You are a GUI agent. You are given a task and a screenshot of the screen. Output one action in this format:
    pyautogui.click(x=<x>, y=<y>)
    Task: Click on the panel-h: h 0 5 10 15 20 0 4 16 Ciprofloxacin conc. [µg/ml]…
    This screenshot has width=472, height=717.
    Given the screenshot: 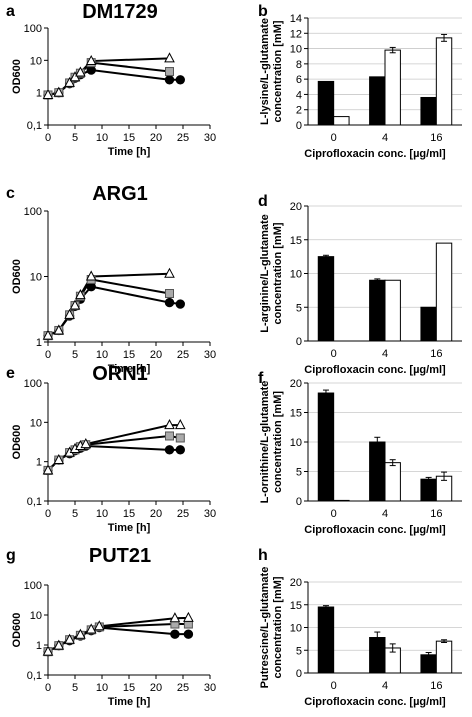 What is the action you would take?
    pyautogui.click(x=360, y=627)
    